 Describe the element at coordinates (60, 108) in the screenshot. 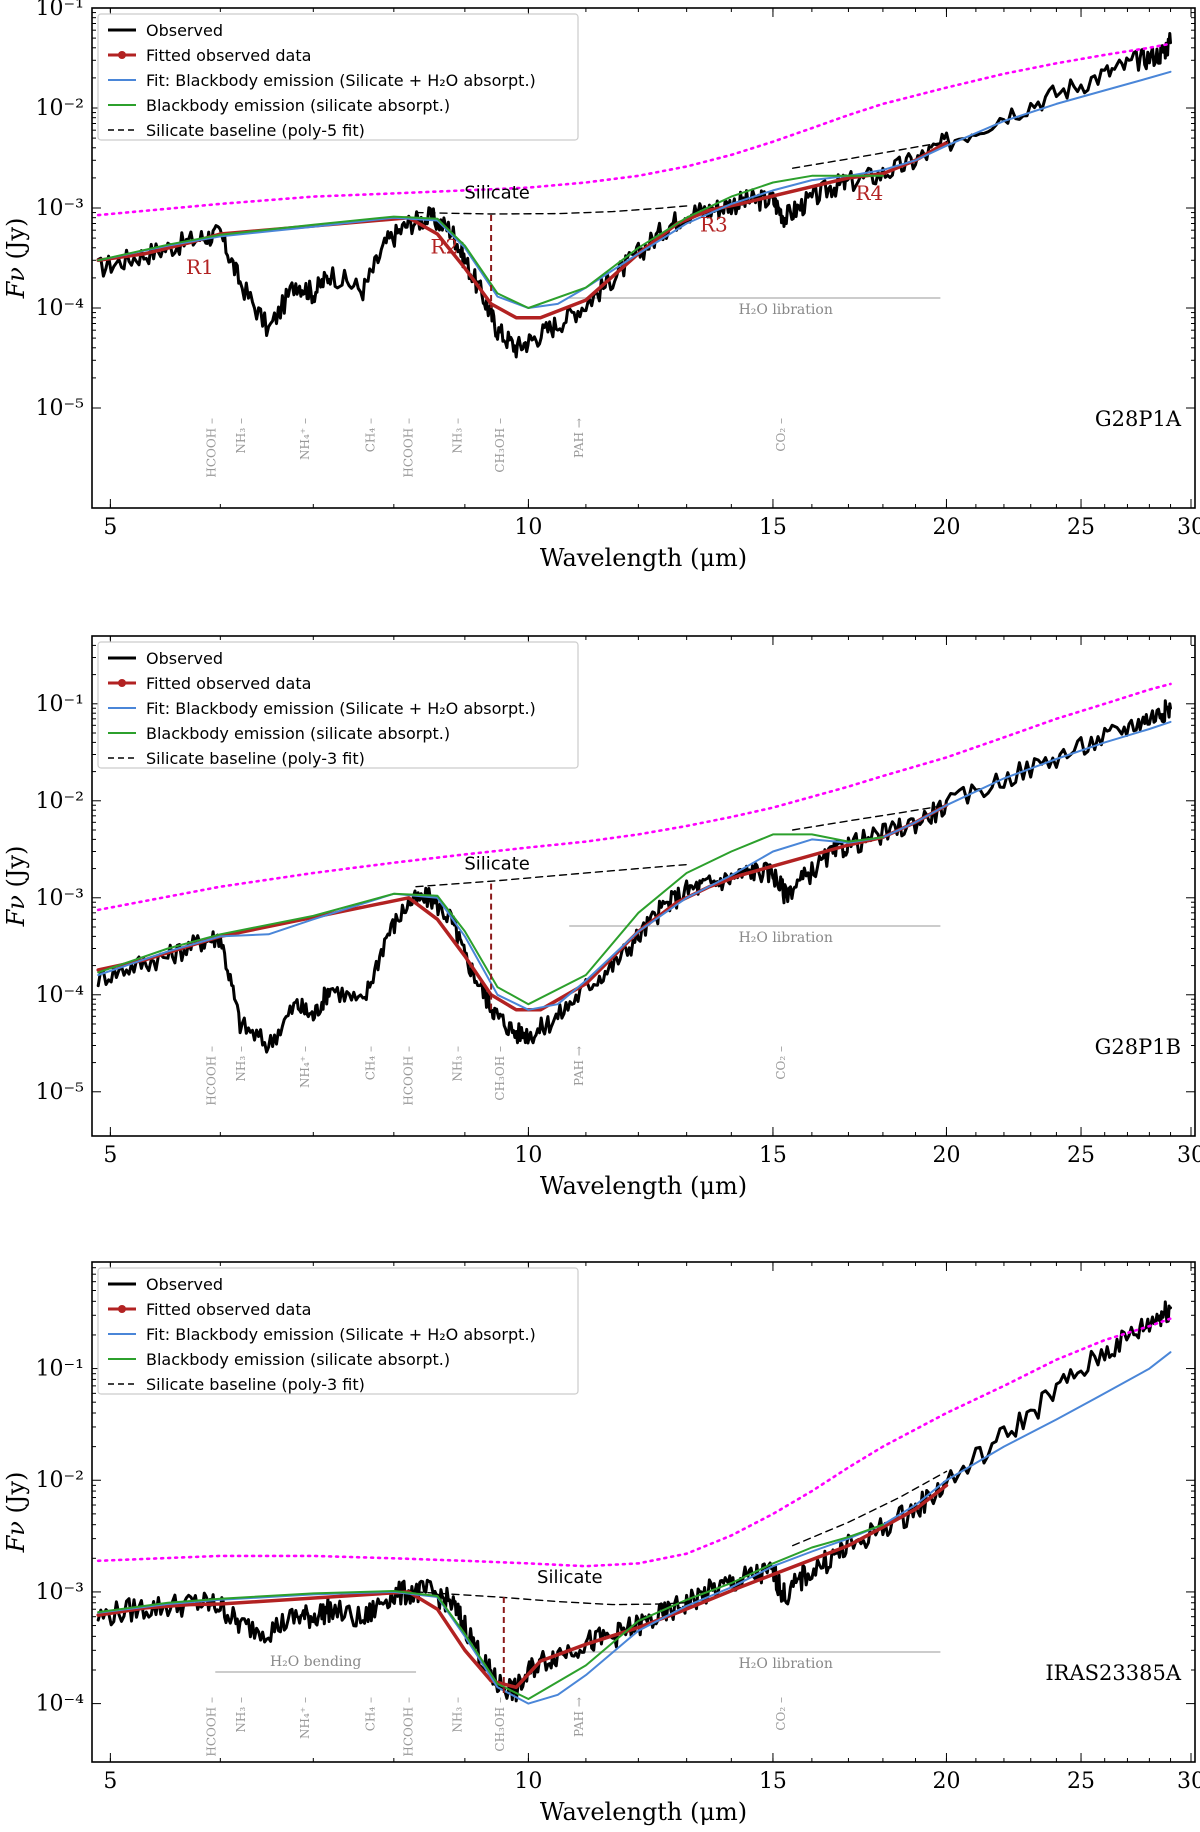

I see `y-tick-label-3: 10⁻²` at that location.